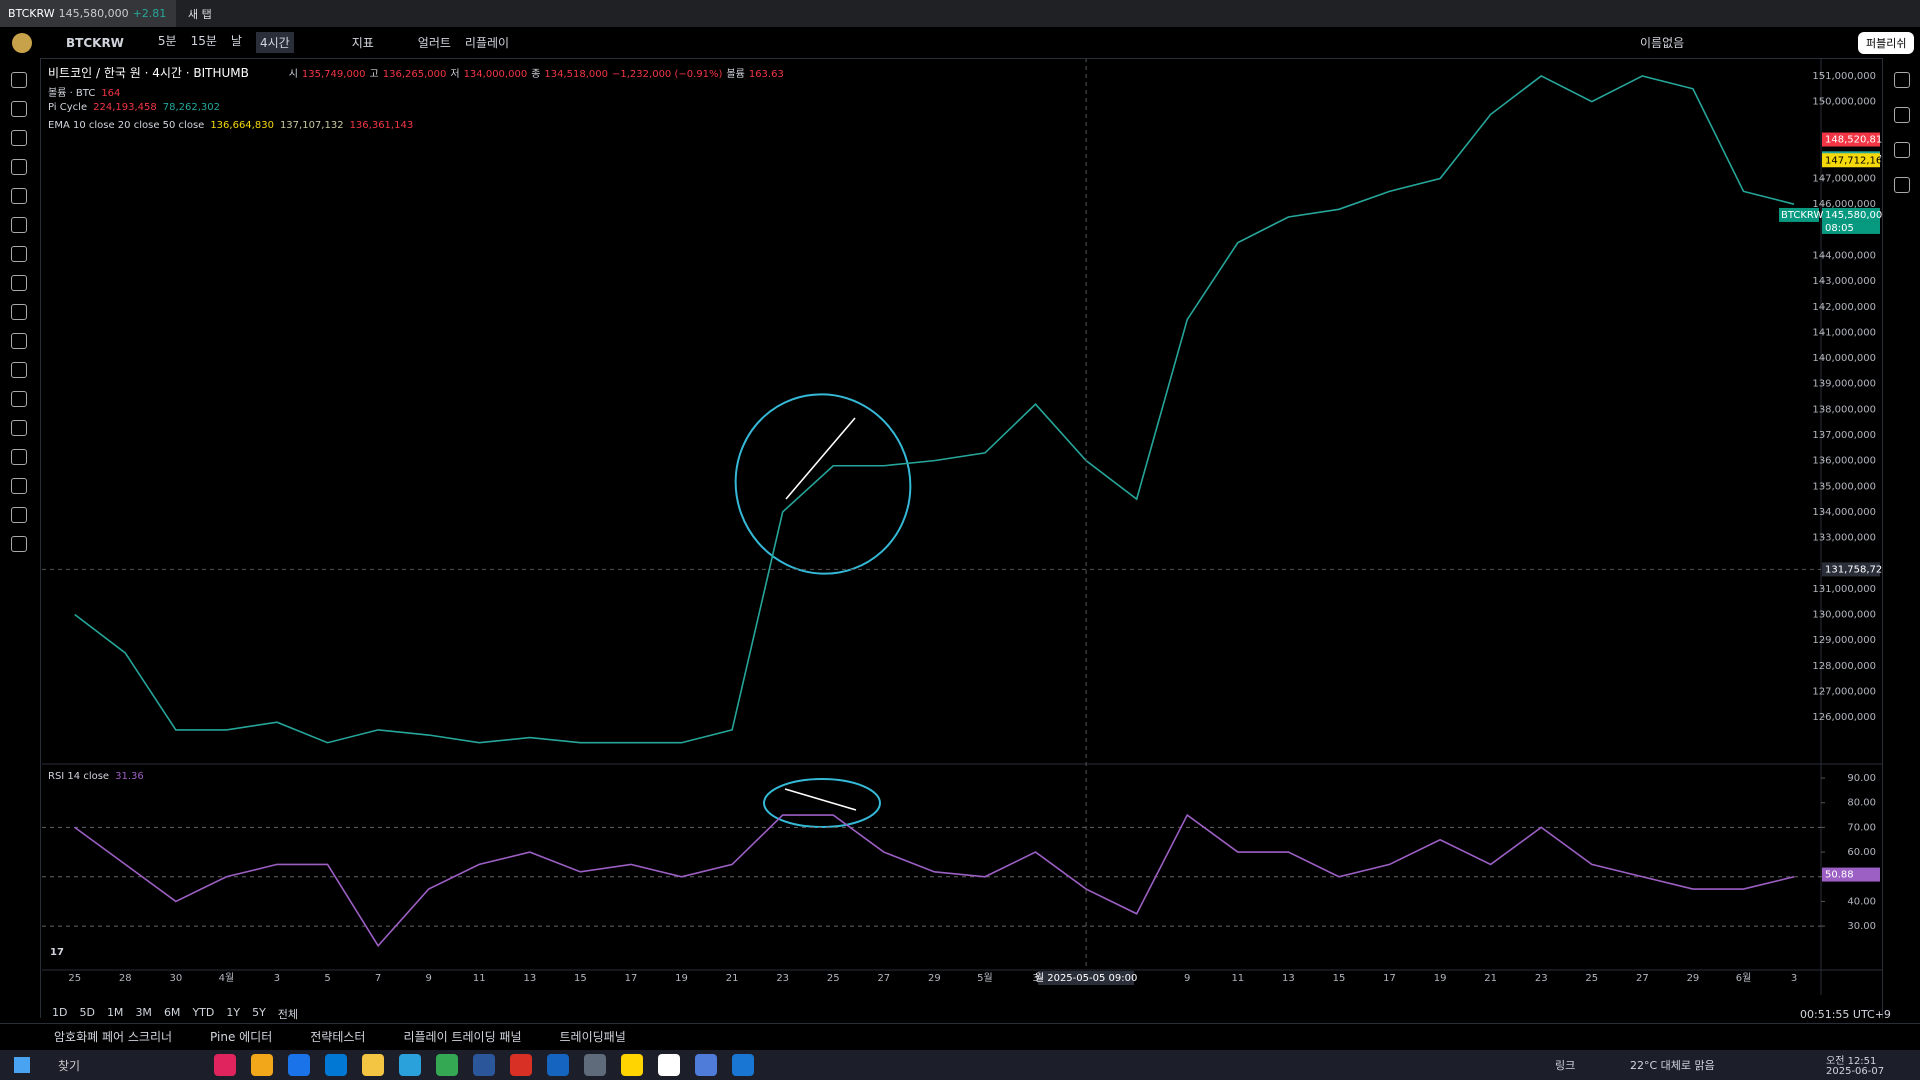 Image resolution: width=1920 pixels, height=1080 pixels. What do you see at coordinates (274, 42) in the screenshot?
I see `interval: 4시간` at bounding box center [274, 42].